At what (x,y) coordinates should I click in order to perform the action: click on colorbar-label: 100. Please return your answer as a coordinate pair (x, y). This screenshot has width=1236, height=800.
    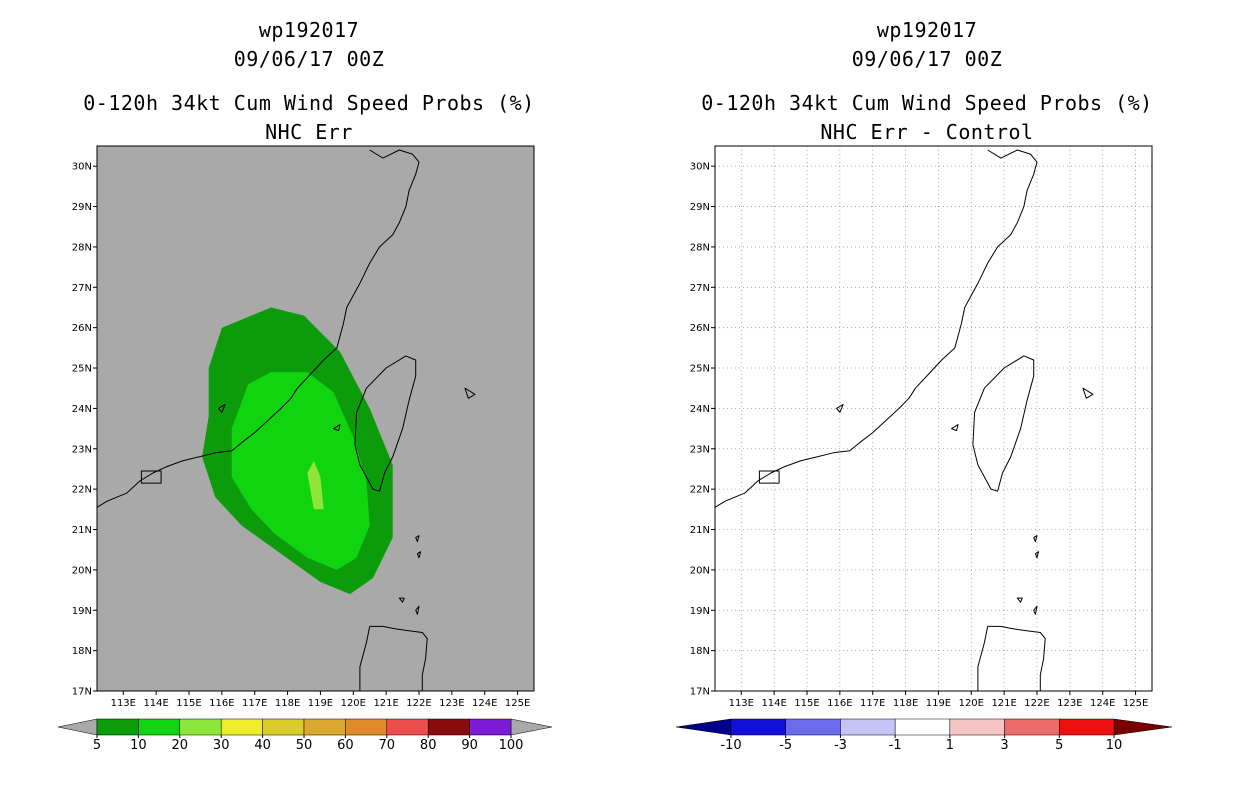
    Looking at the image, I should click on (511, 745).